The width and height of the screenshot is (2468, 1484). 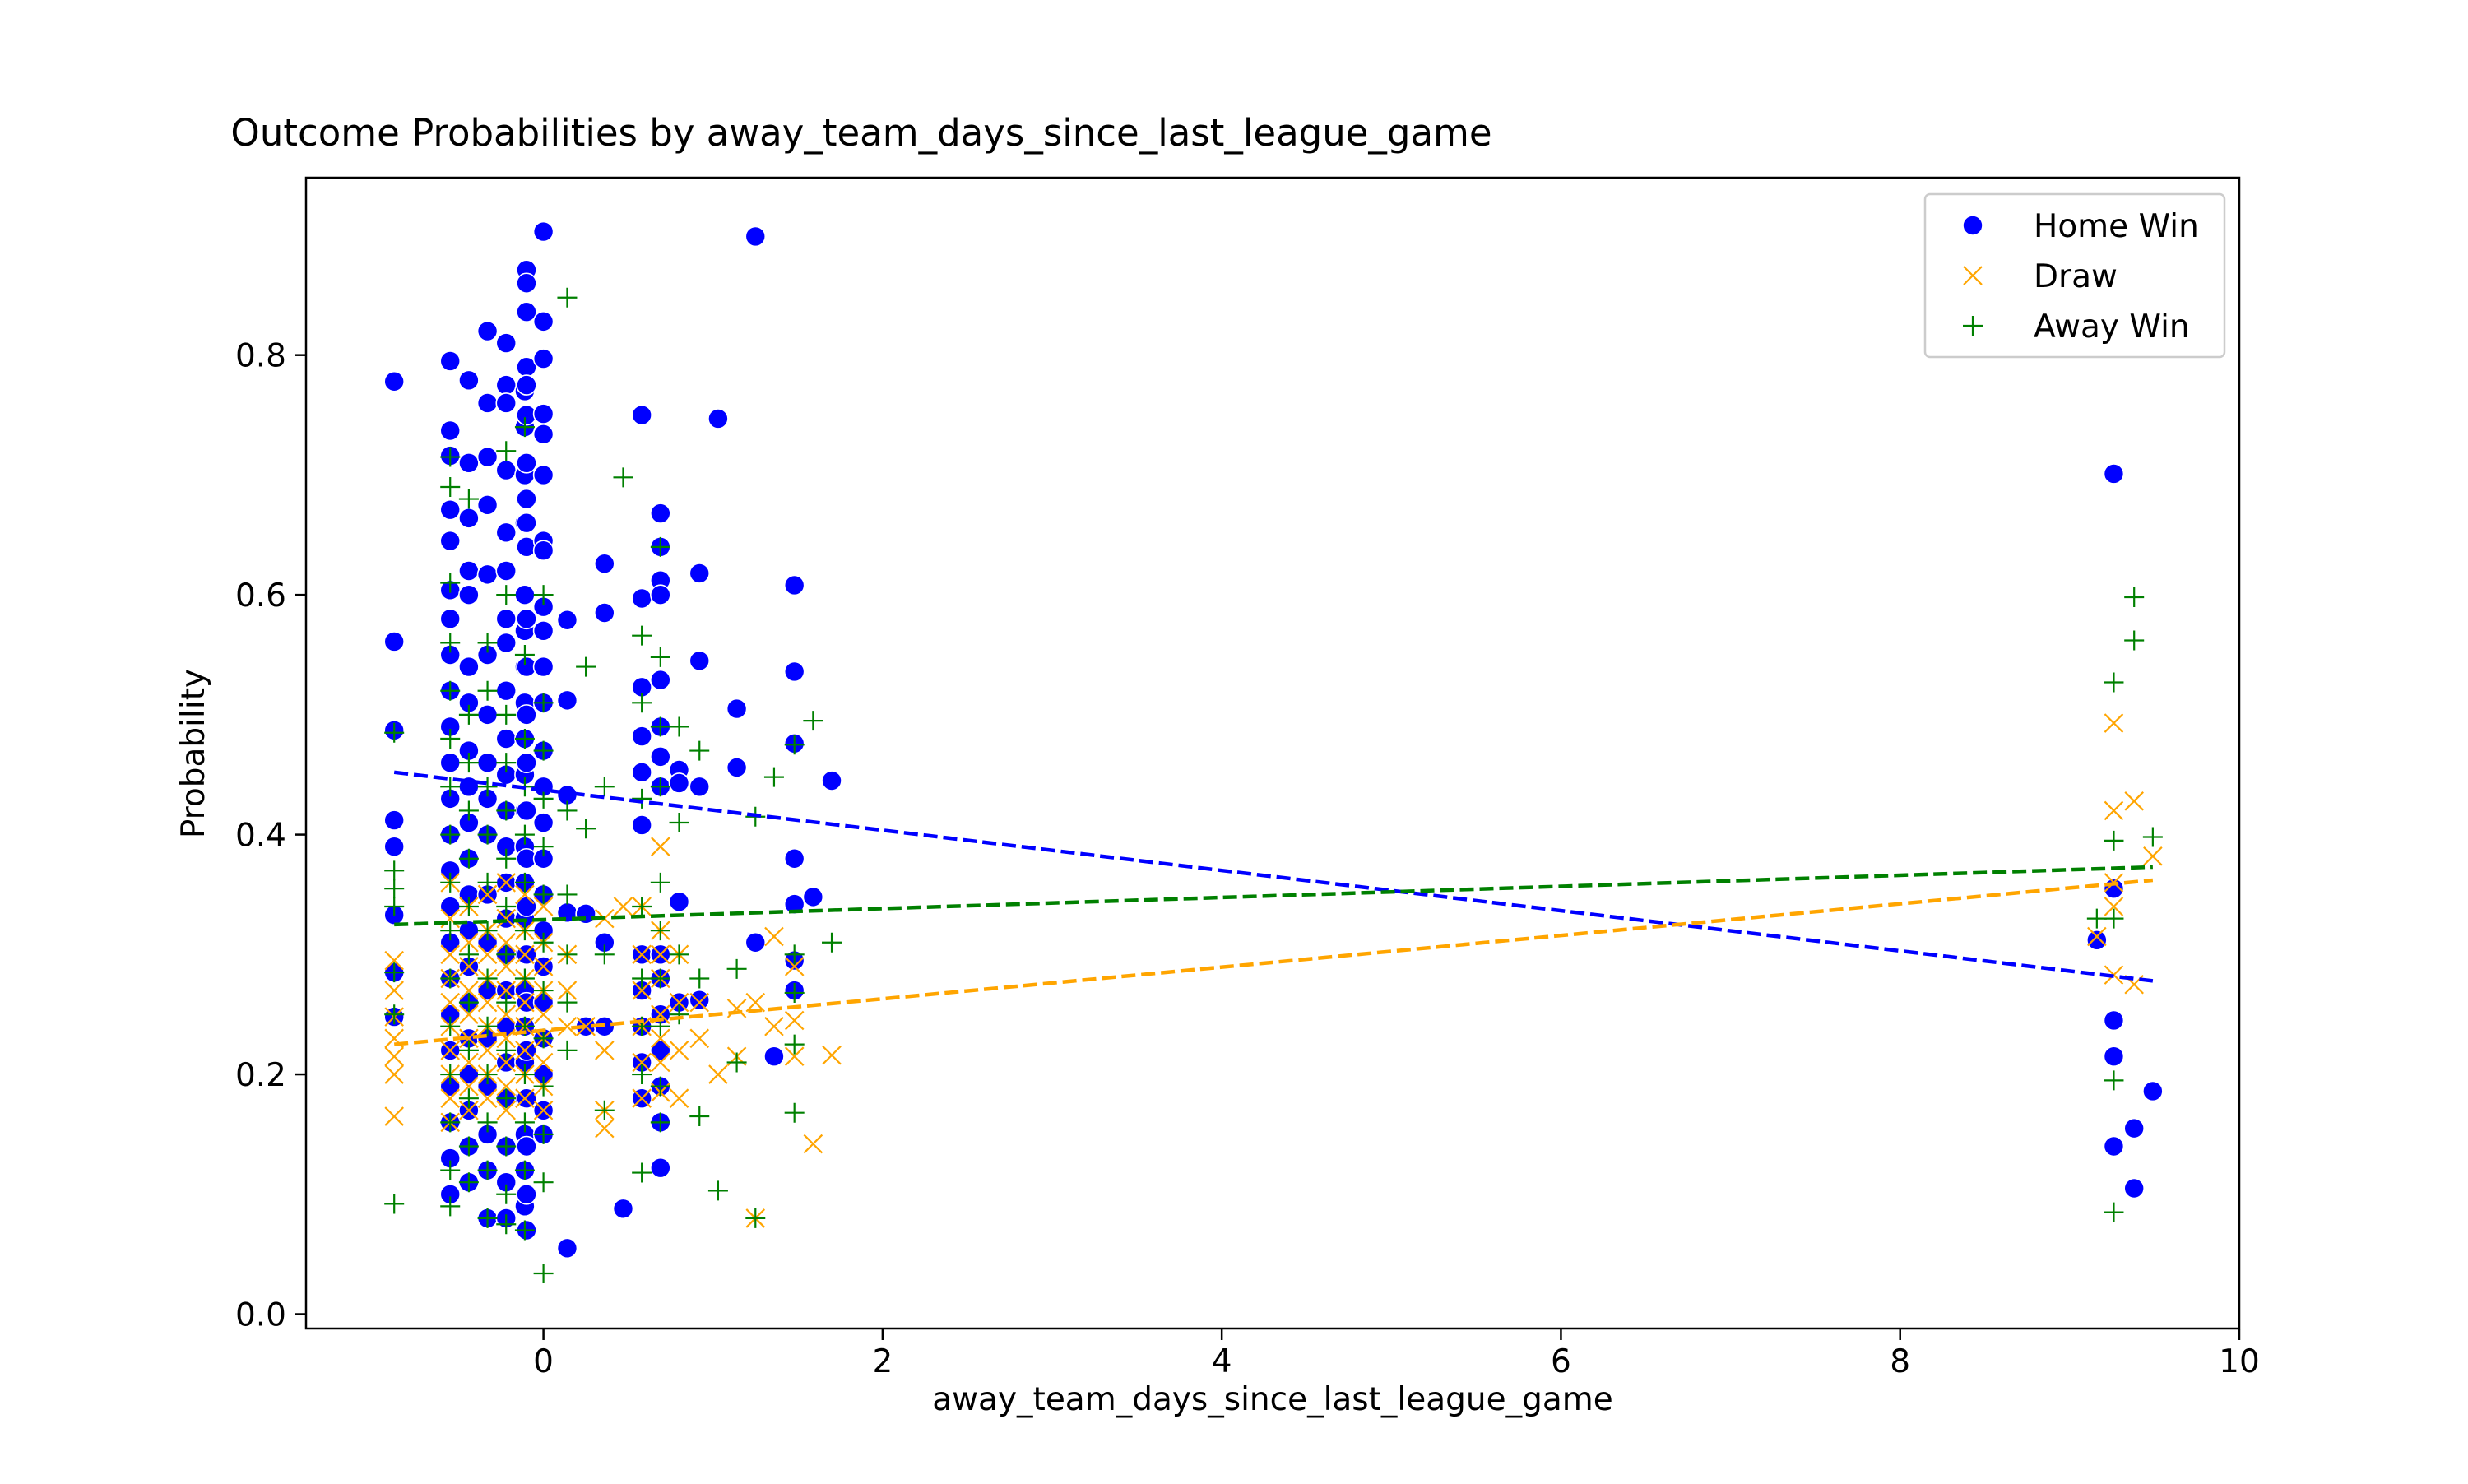 What do you see at coordinates (193, 753) in the screenshot?
I see `y-axis-label: Probability` at bounding box center [193, 753].